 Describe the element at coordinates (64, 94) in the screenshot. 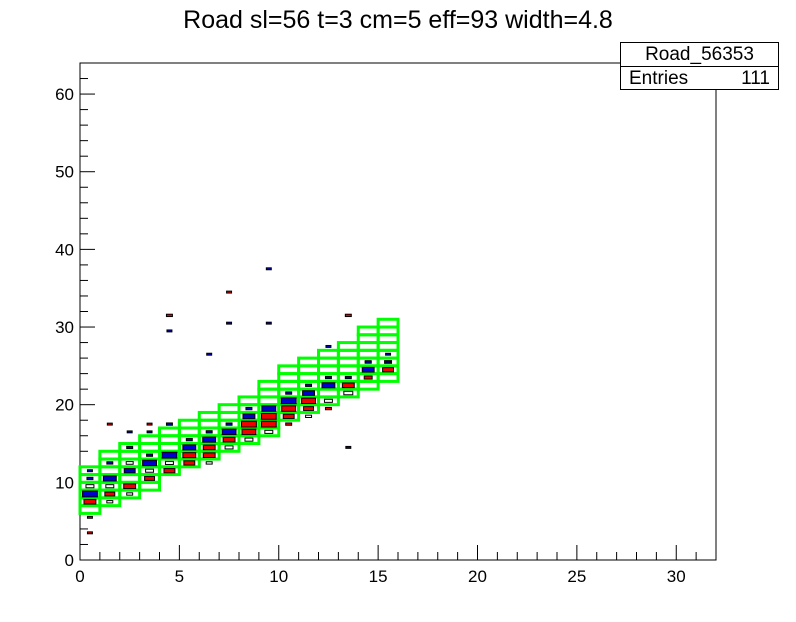

I see `y-tick-label: 60` at that location.